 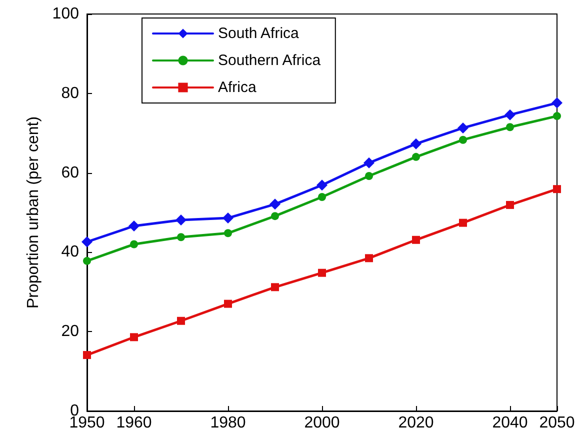 I want to click on y-tick-label: 100, so click(x=66, y=14).